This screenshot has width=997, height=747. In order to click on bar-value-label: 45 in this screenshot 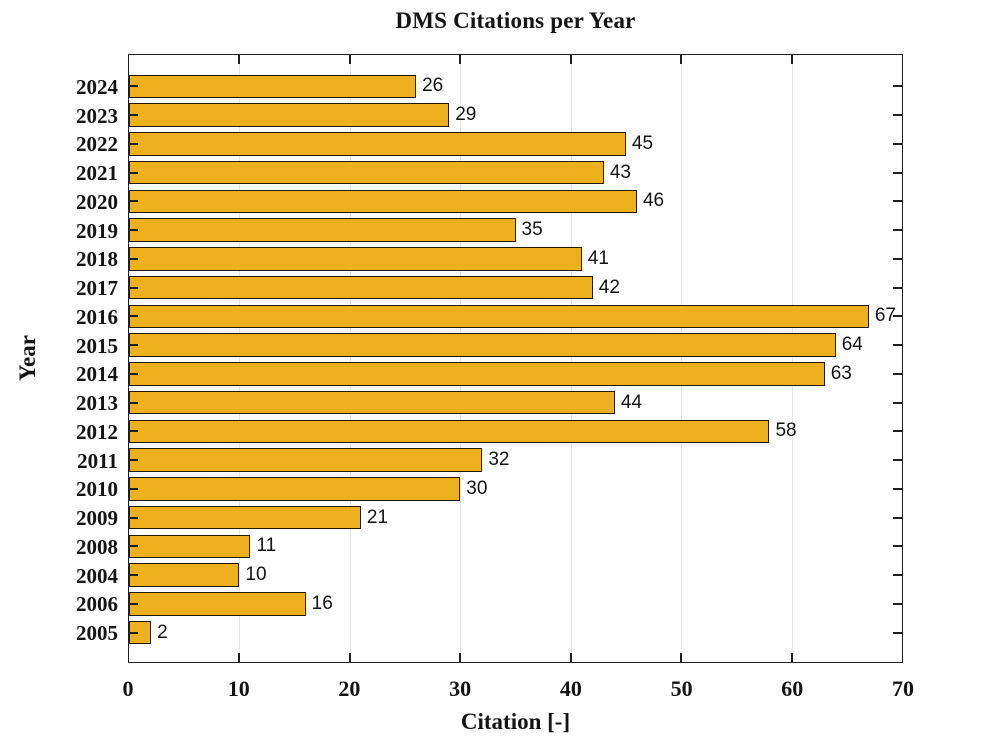, I will do `click(642, 143)`.